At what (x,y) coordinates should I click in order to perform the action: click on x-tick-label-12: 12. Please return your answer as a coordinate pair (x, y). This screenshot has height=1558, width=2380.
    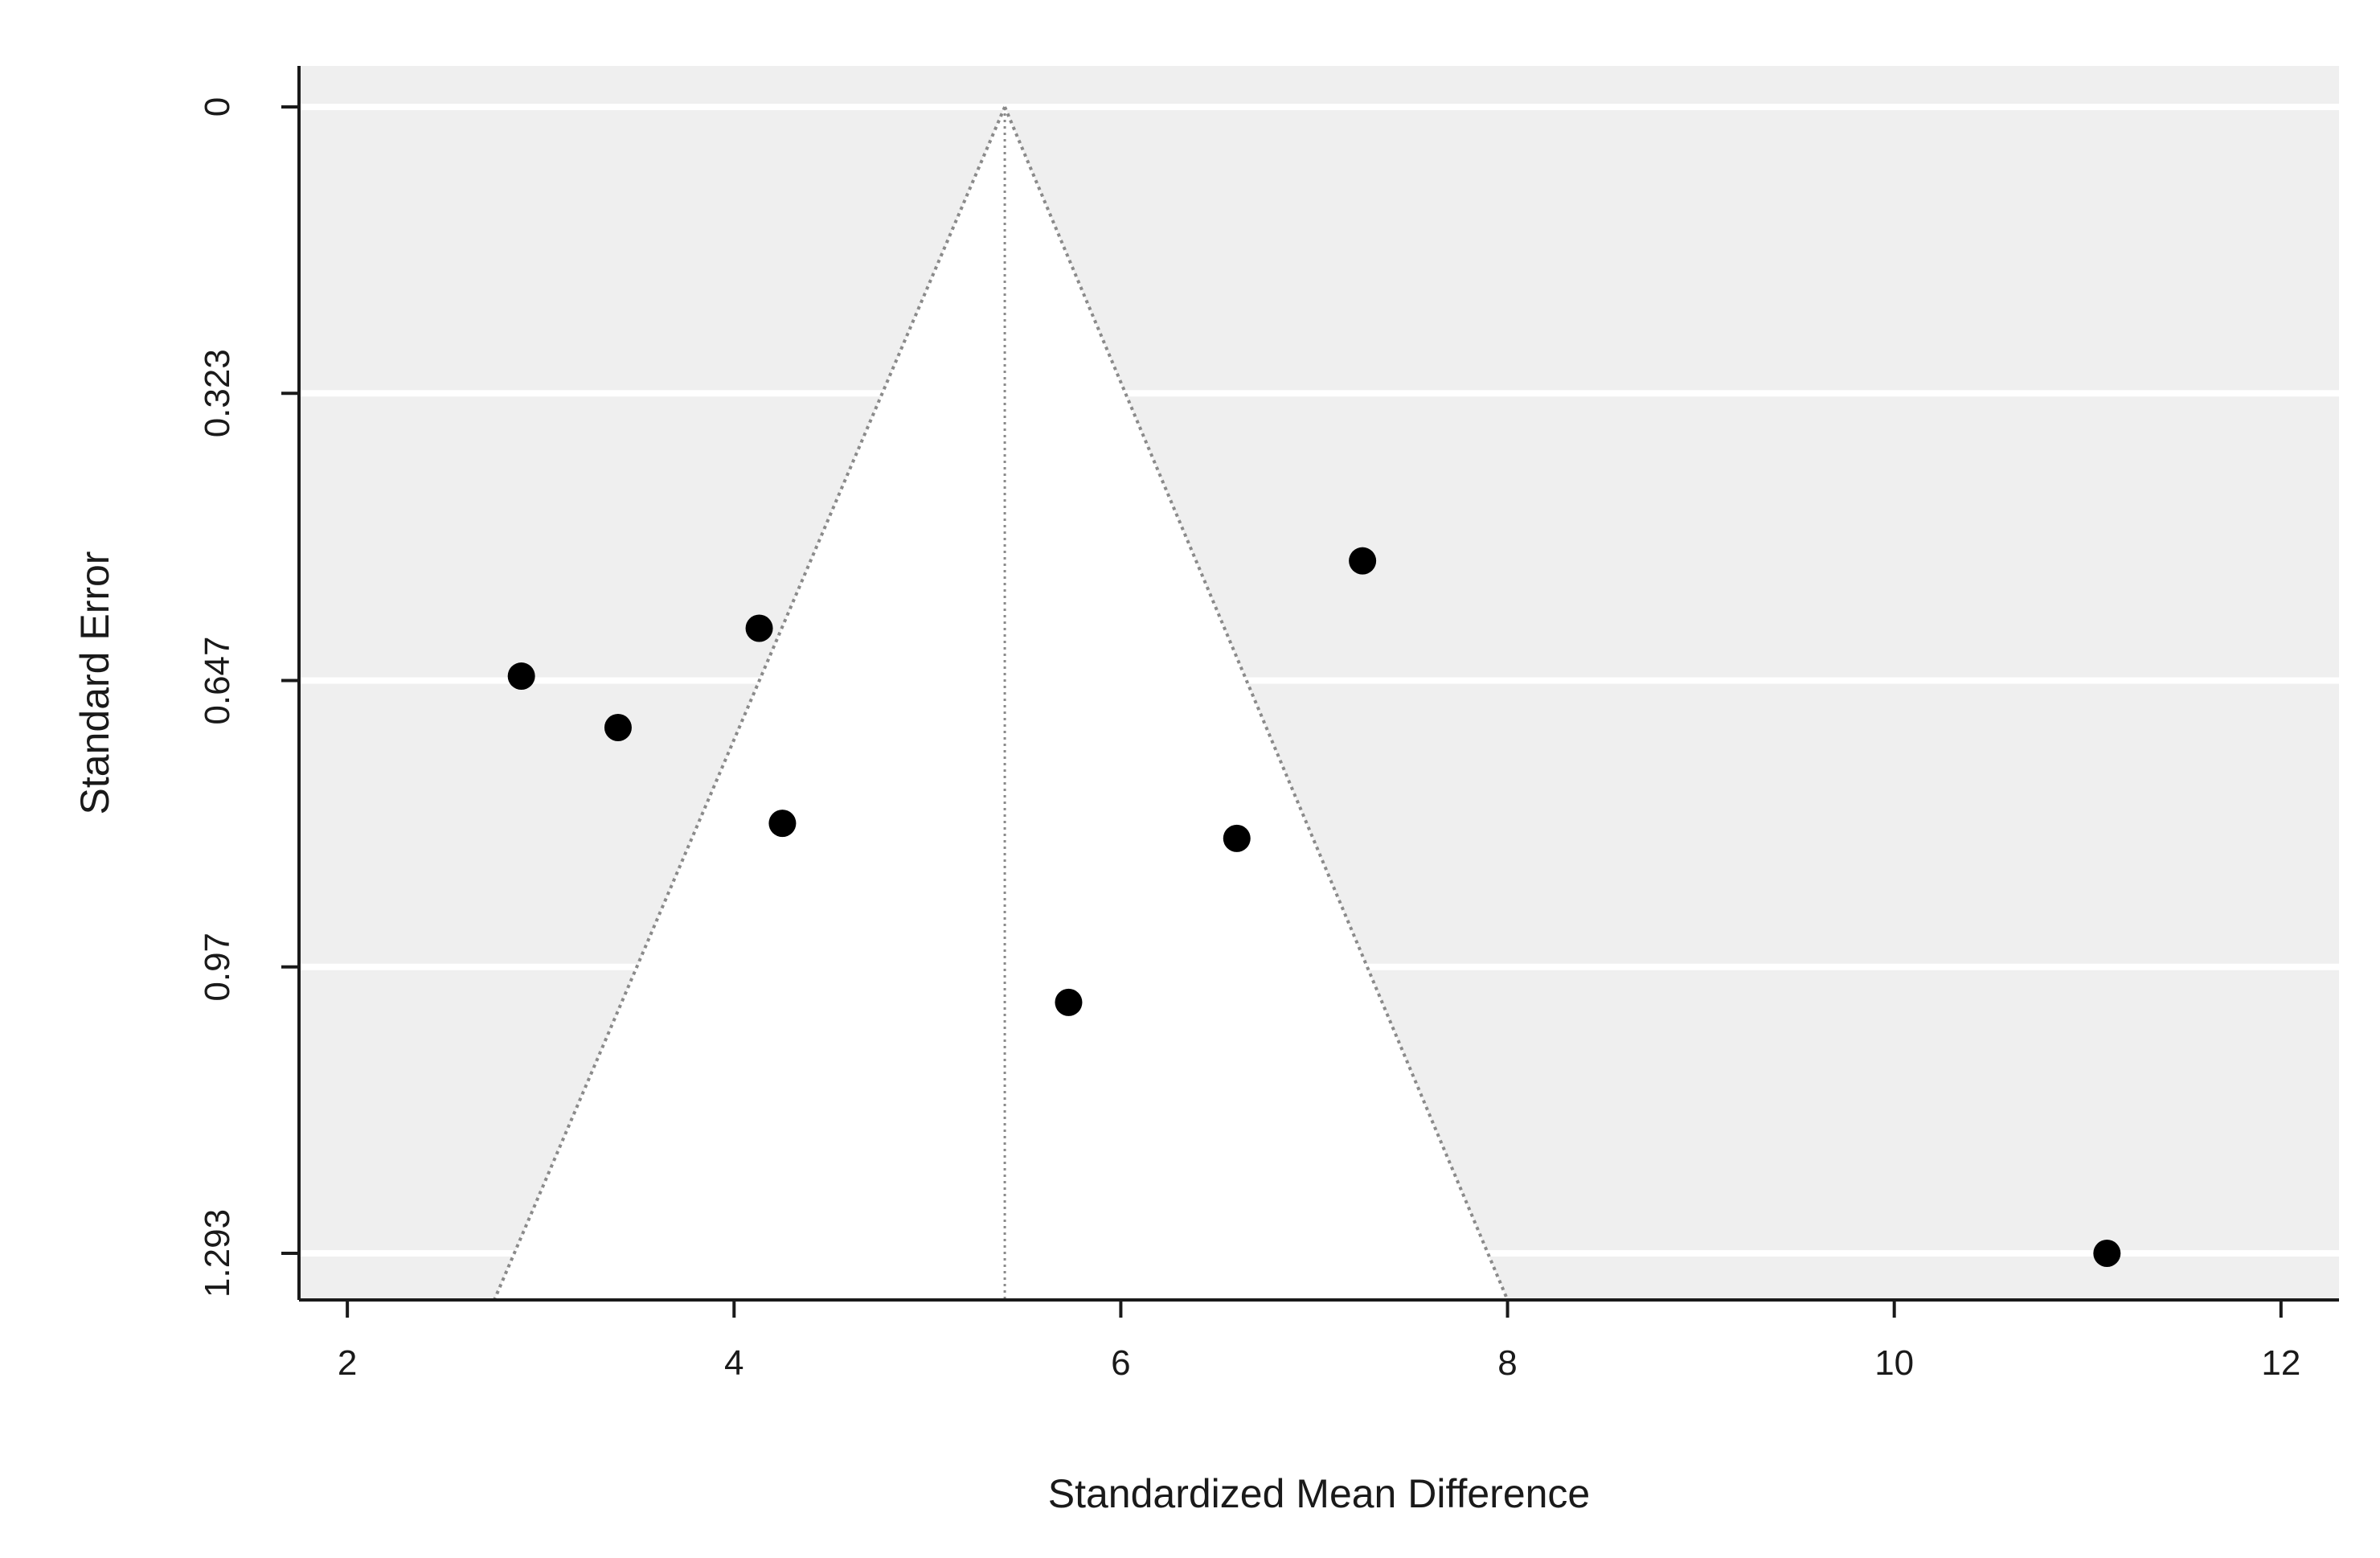
    Looking at the image, I should click on (2281, 1363).